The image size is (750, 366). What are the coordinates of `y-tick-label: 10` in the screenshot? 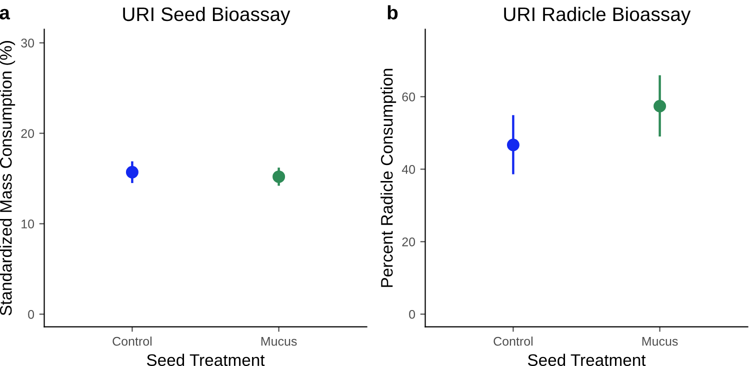 It's located at (28, 224).